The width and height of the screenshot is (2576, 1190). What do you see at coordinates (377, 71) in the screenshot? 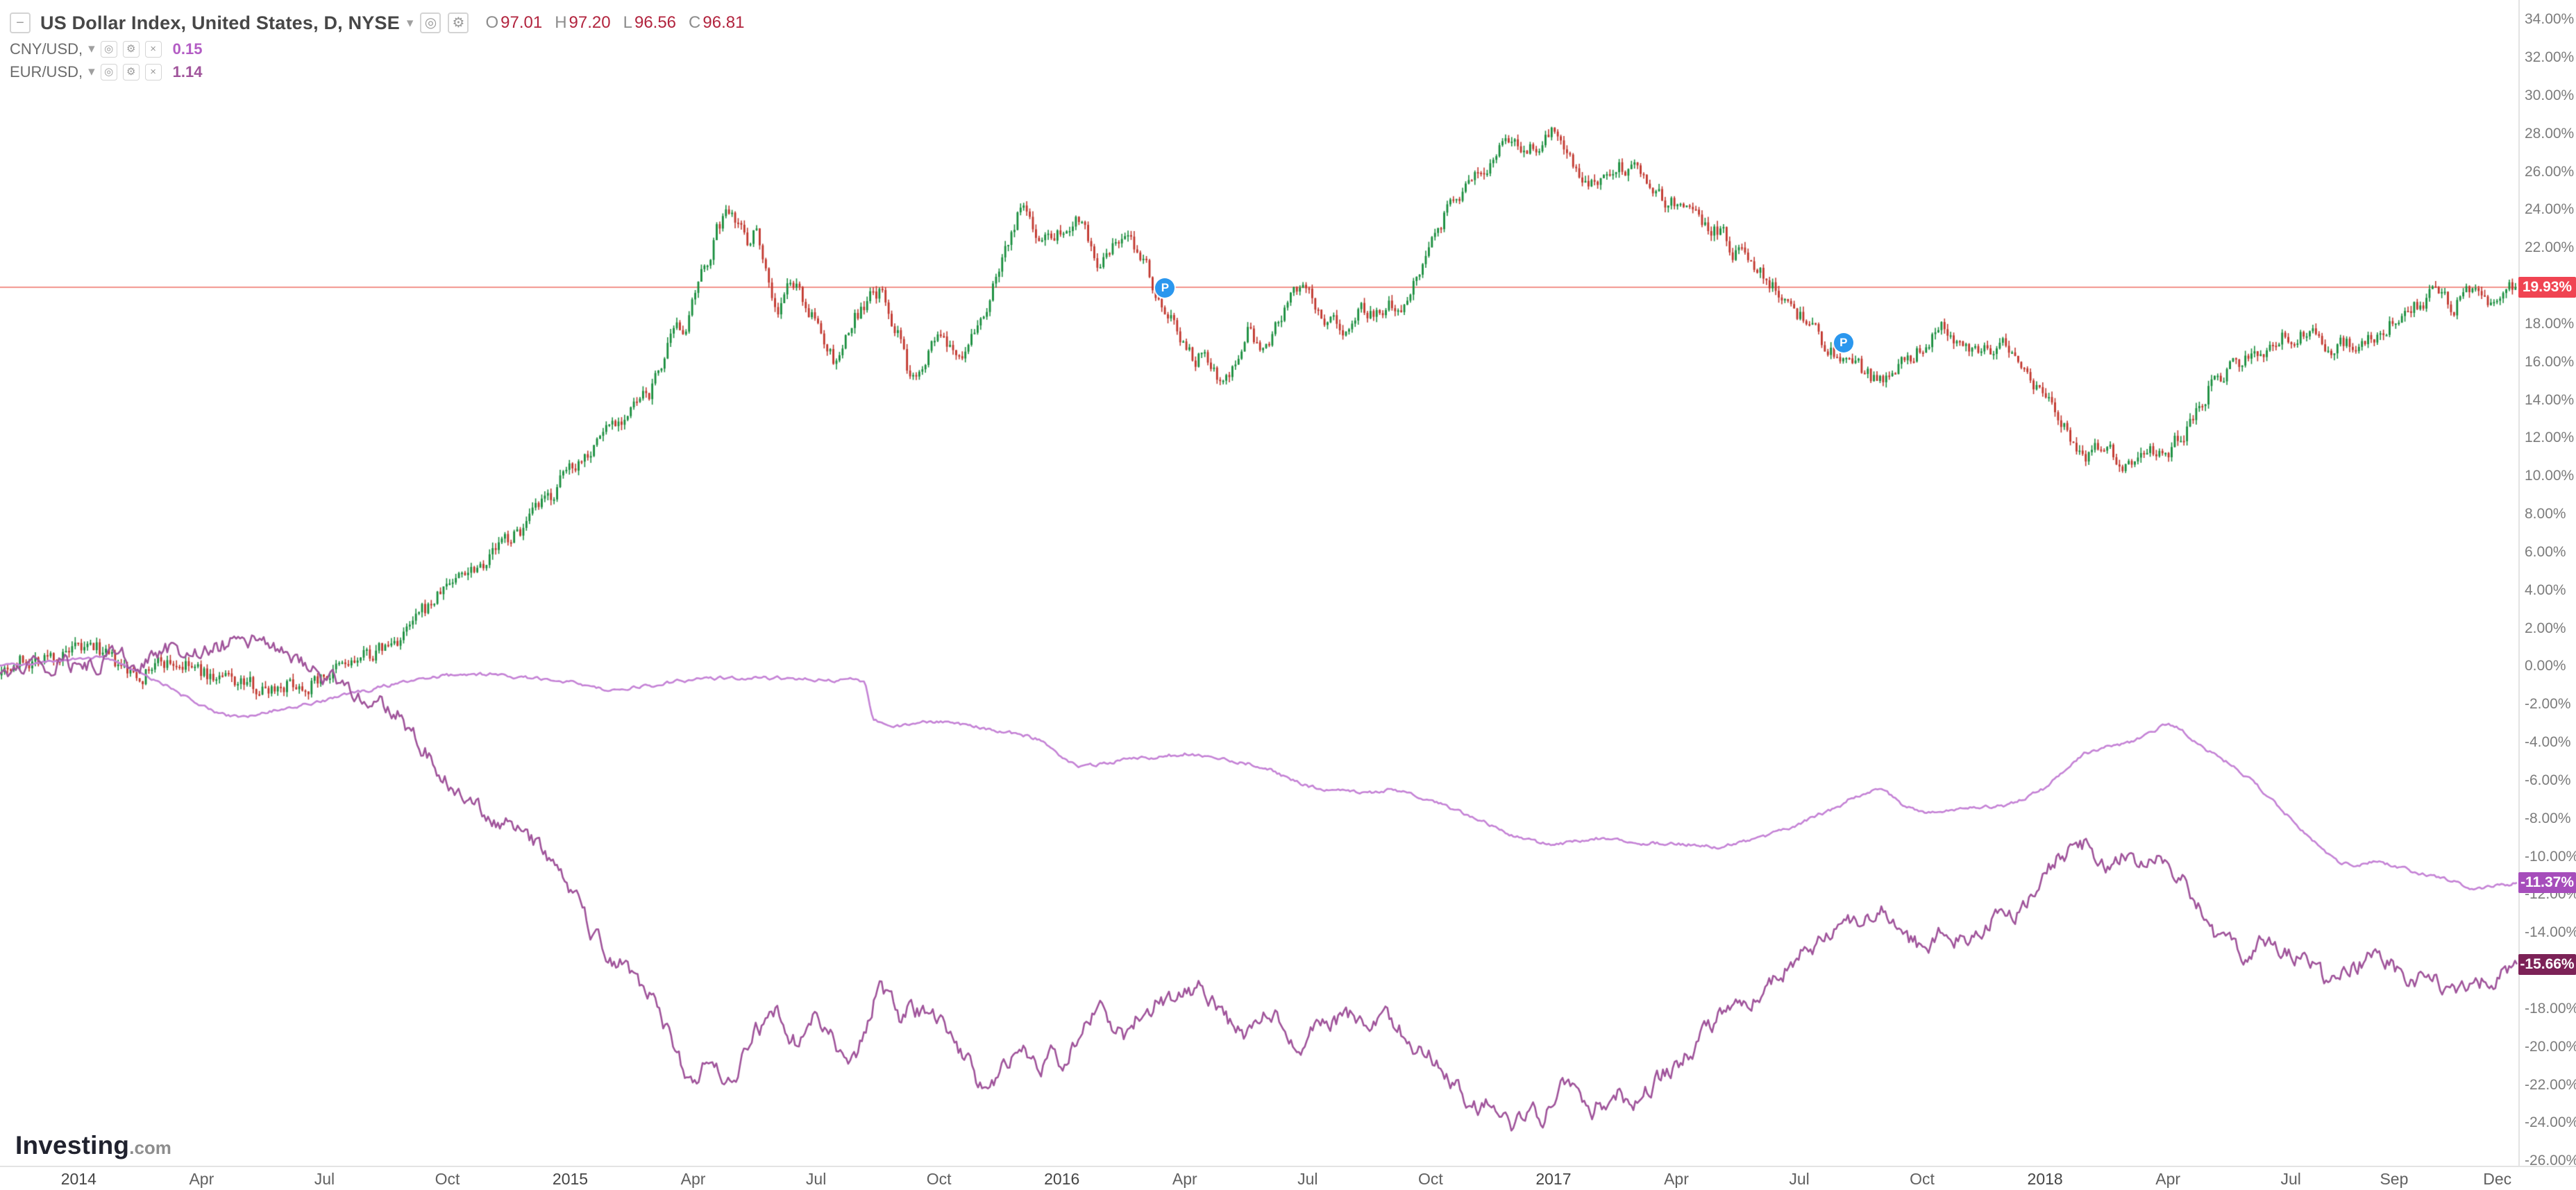
I see `overlay-row-eurusd: EUR/USD, ▾ ◎ ⚙ × 1.14` at bounding box center [377, 71].